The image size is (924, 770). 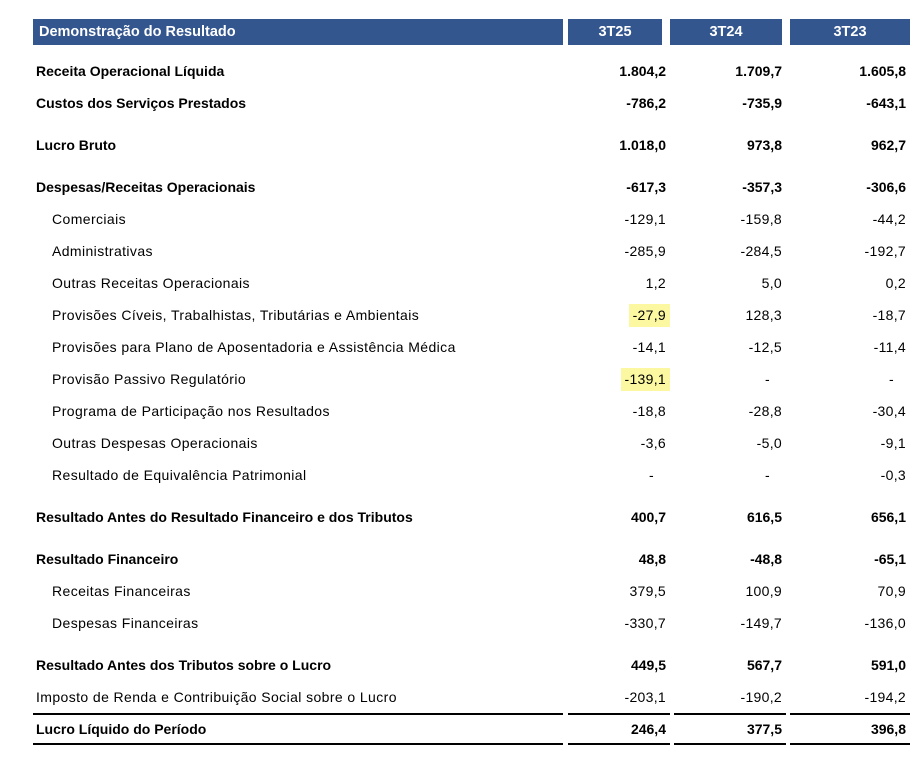 I want to click on value-3T24: -12,5, so click(x=728, y=347).